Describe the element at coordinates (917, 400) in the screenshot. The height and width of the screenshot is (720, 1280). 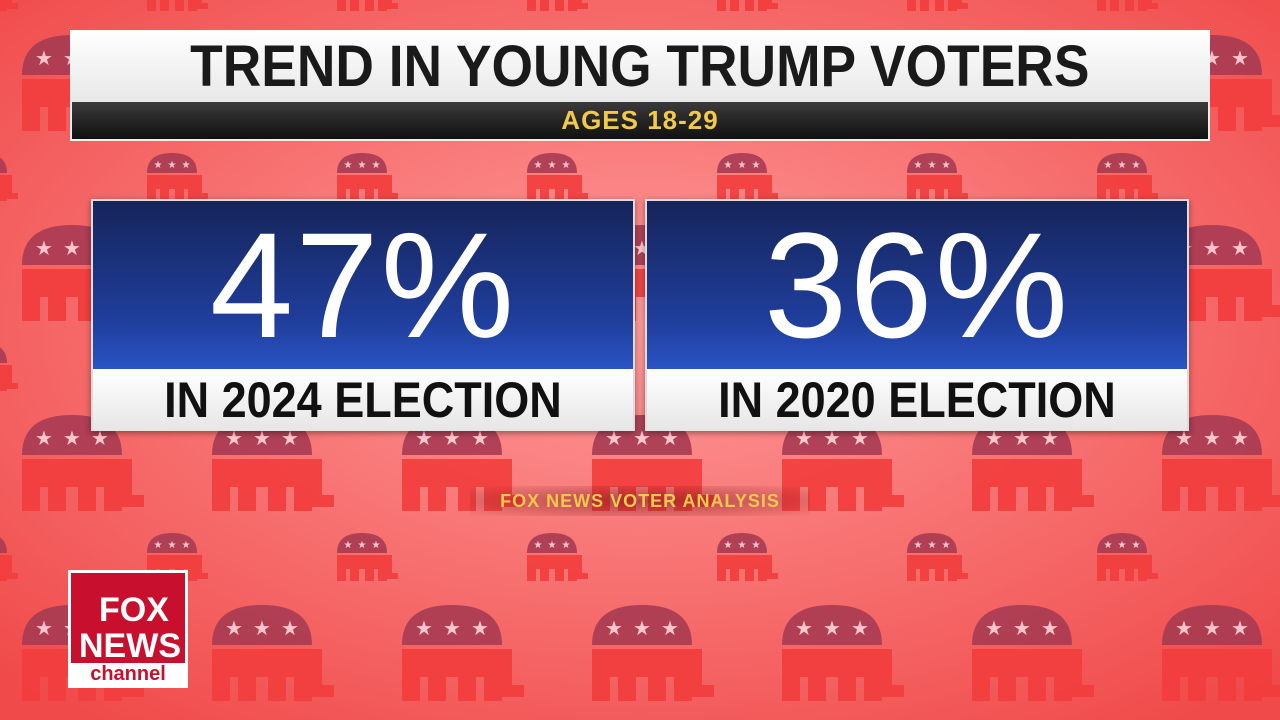
I see `stat-label: IN 2020 ELECTION` at that location.